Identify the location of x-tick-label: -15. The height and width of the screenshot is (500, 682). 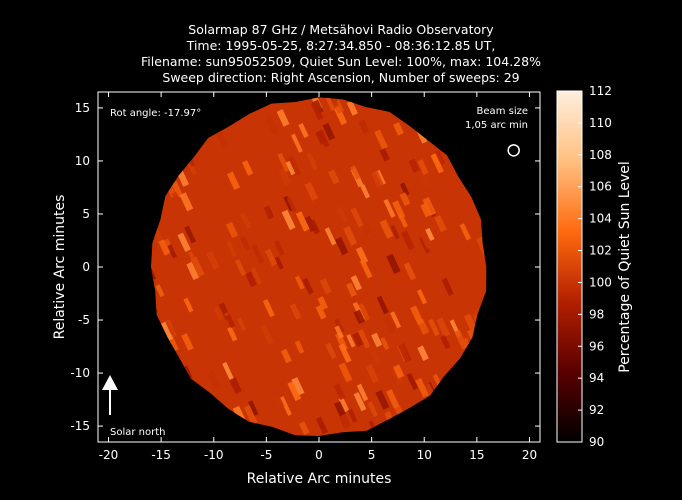
(161, 455).